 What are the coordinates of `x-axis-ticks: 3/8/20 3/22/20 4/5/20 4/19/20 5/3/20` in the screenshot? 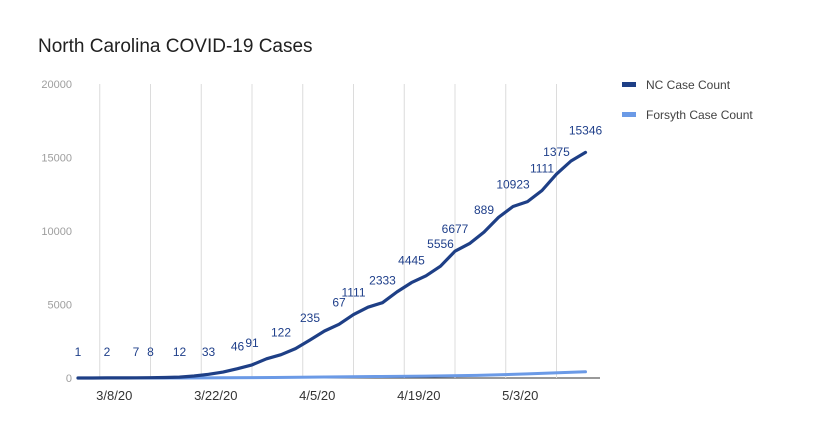 It's located at (317, 395).